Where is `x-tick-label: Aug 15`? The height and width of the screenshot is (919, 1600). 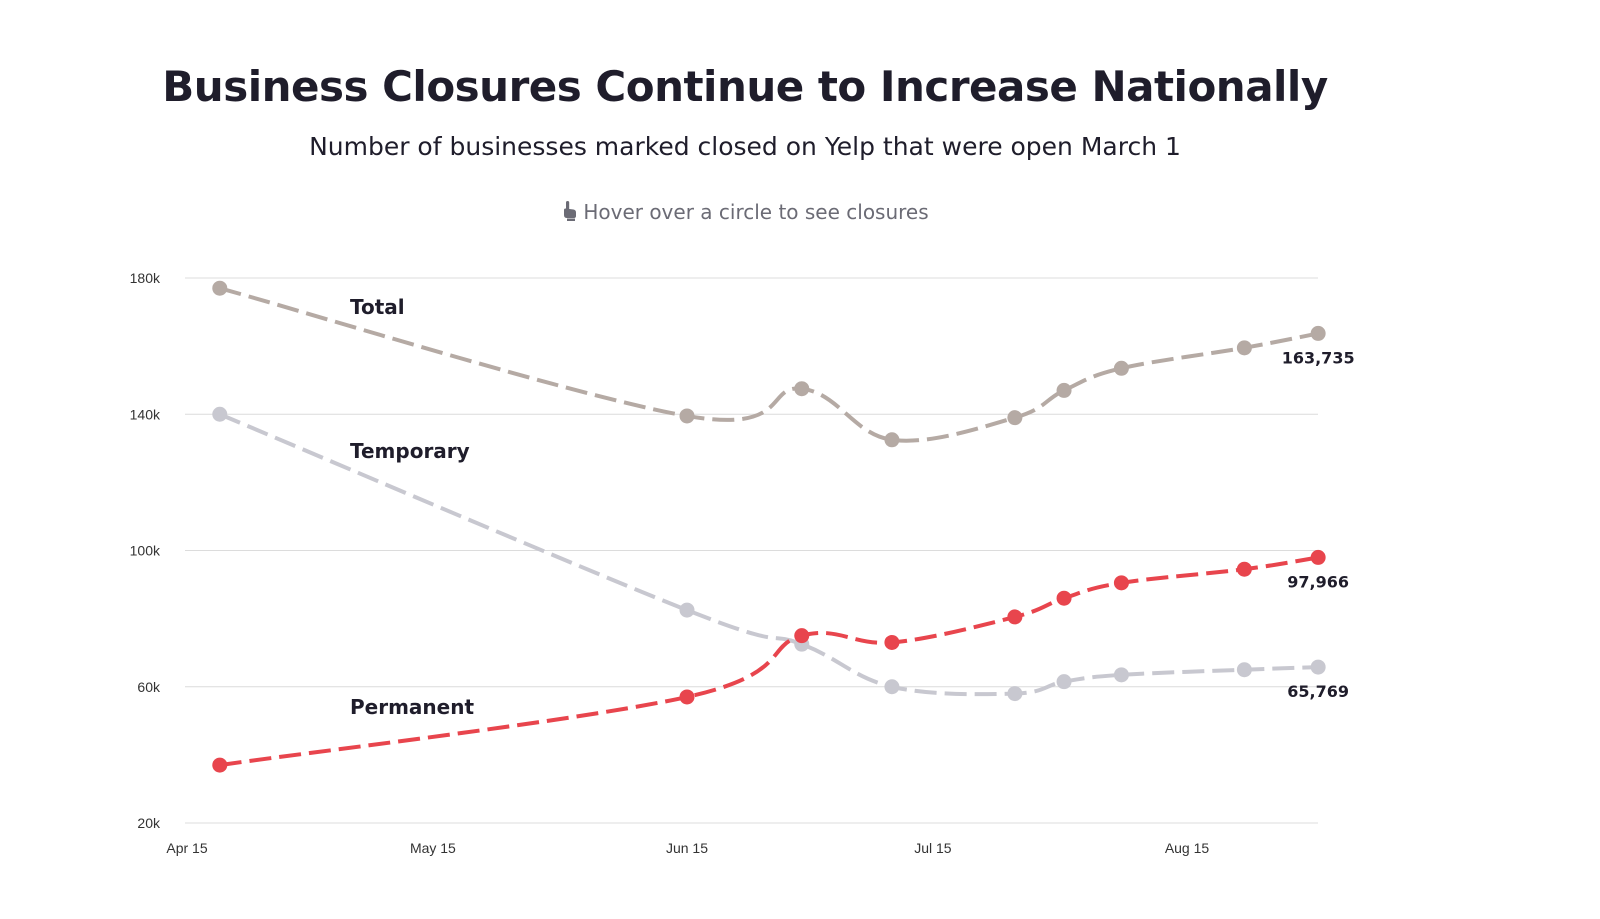 x-tick-label: Aug 15 is located at coordinates (1187, 848).